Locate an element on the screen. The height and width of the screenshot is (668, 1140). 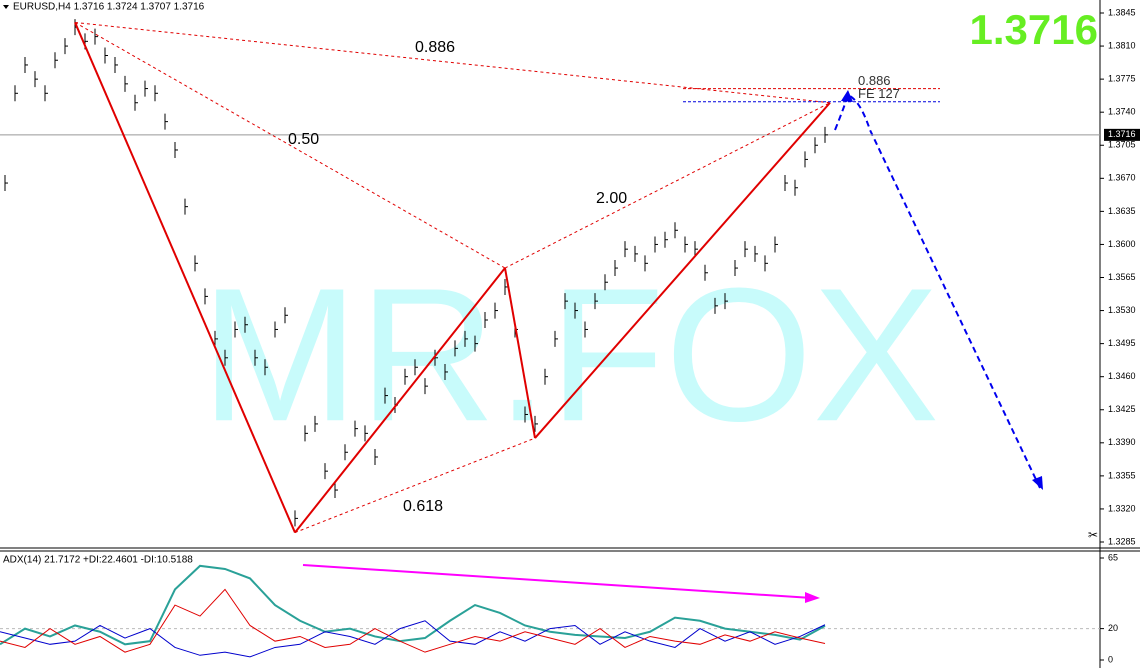
current-price-box is located at coordinates (1122, 134).